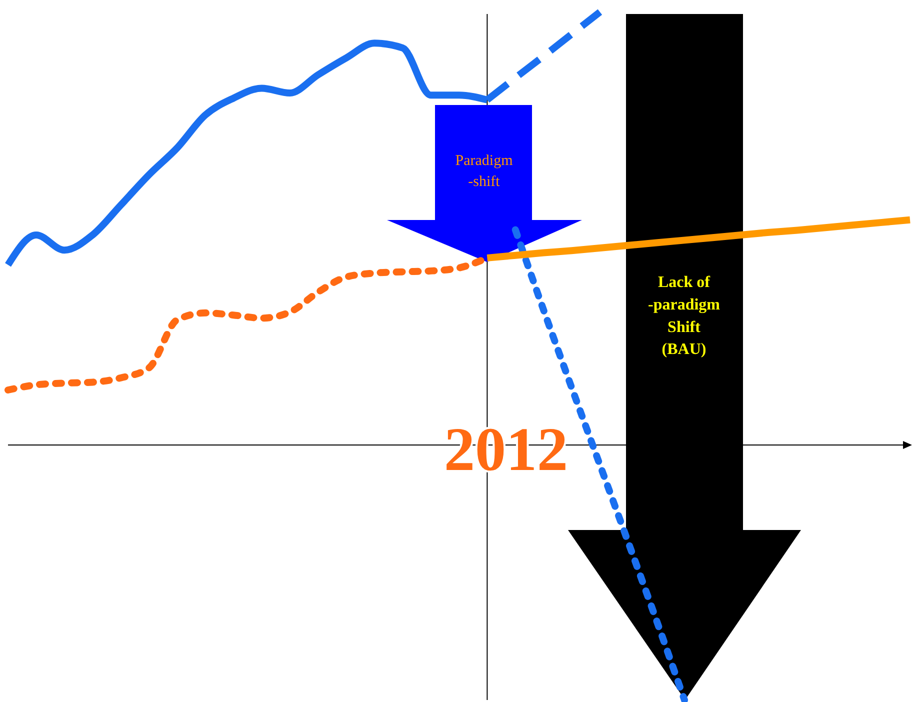 The width and height of the screenshot is (915, 702). Describe the element at coordinates (484, 171) in the screenshot. I see `annotation: Paradigm -shift` at that location.